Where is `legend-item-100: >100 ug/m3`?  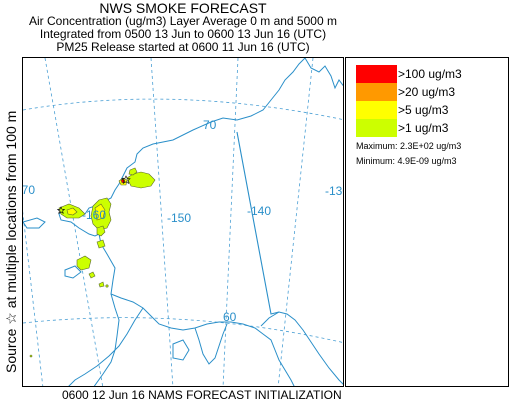
legend-item-100: >100 ug/m3 is located at coordinates (409, 74).